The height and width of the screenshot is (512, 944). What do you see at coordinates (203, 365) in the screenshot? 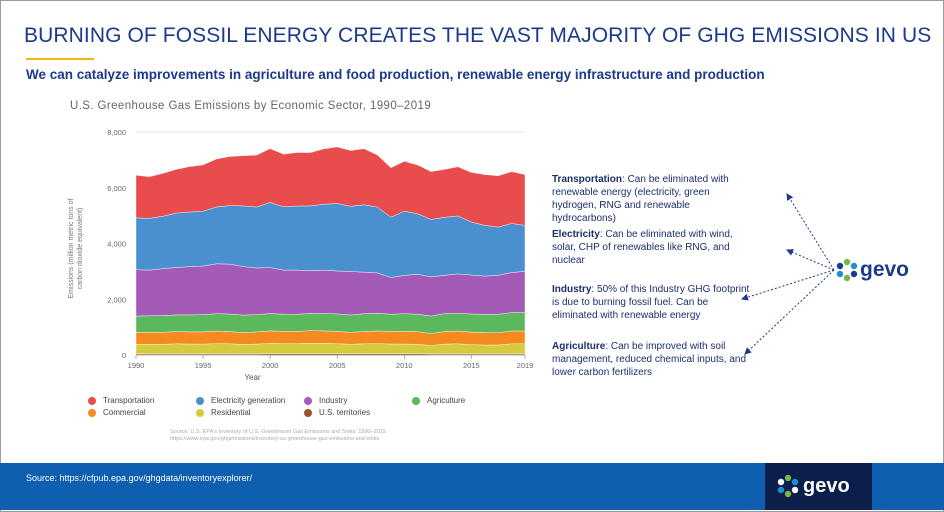
I see `x-tick-label: 1995` at bounding box center [203, 365].